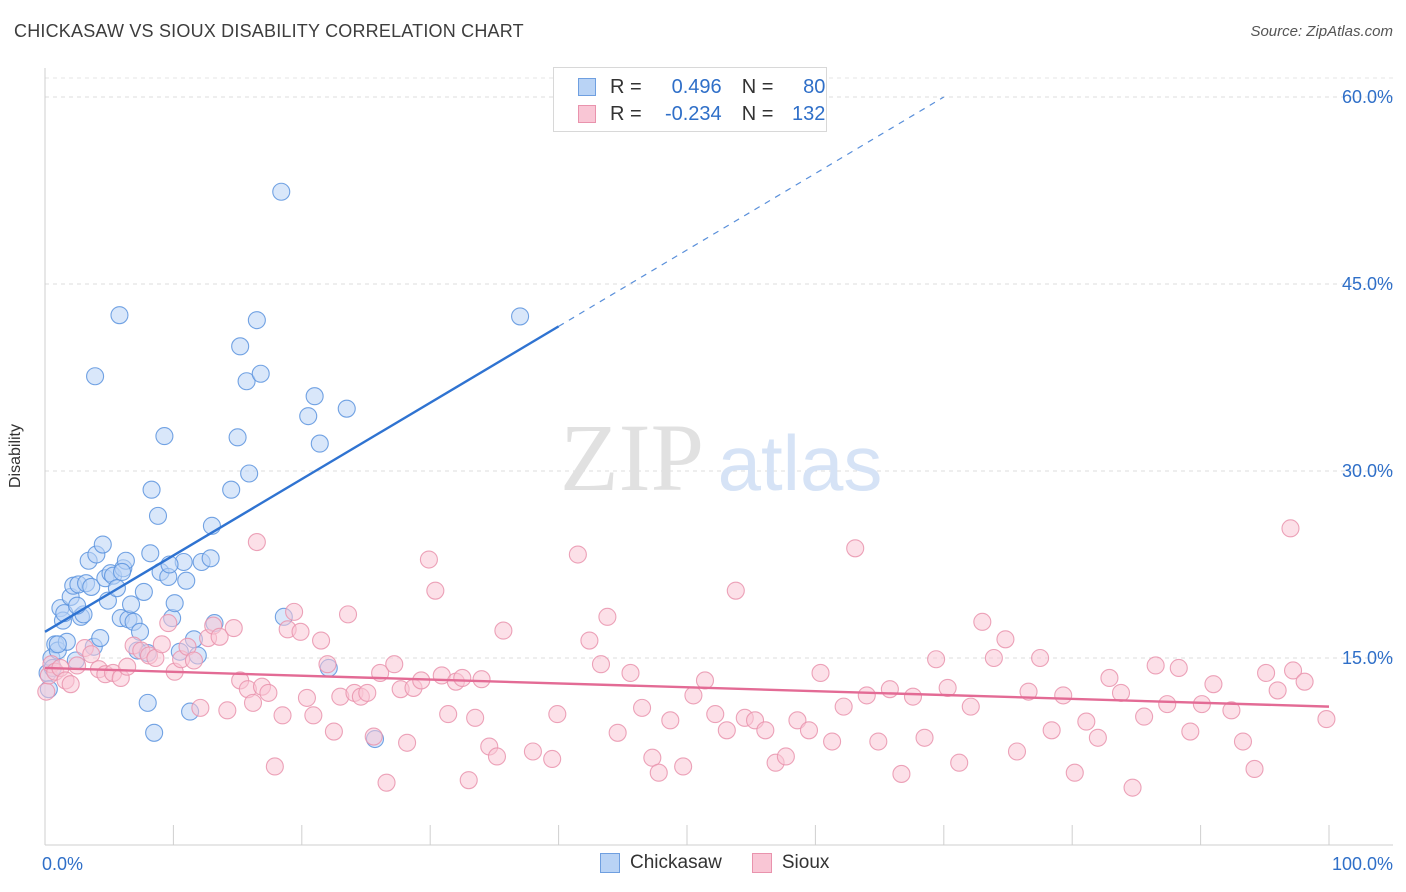  What do you see at coordinates (1362, 864) in the screenshot?
I see `x-tick-label-max: 100.0%` at bounding box center [1362, 864].